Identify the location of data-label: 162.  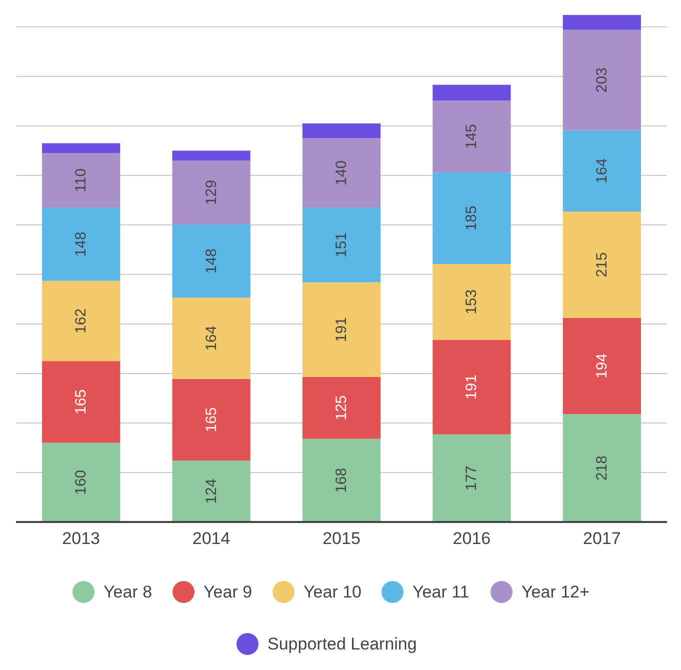
(81, 321).